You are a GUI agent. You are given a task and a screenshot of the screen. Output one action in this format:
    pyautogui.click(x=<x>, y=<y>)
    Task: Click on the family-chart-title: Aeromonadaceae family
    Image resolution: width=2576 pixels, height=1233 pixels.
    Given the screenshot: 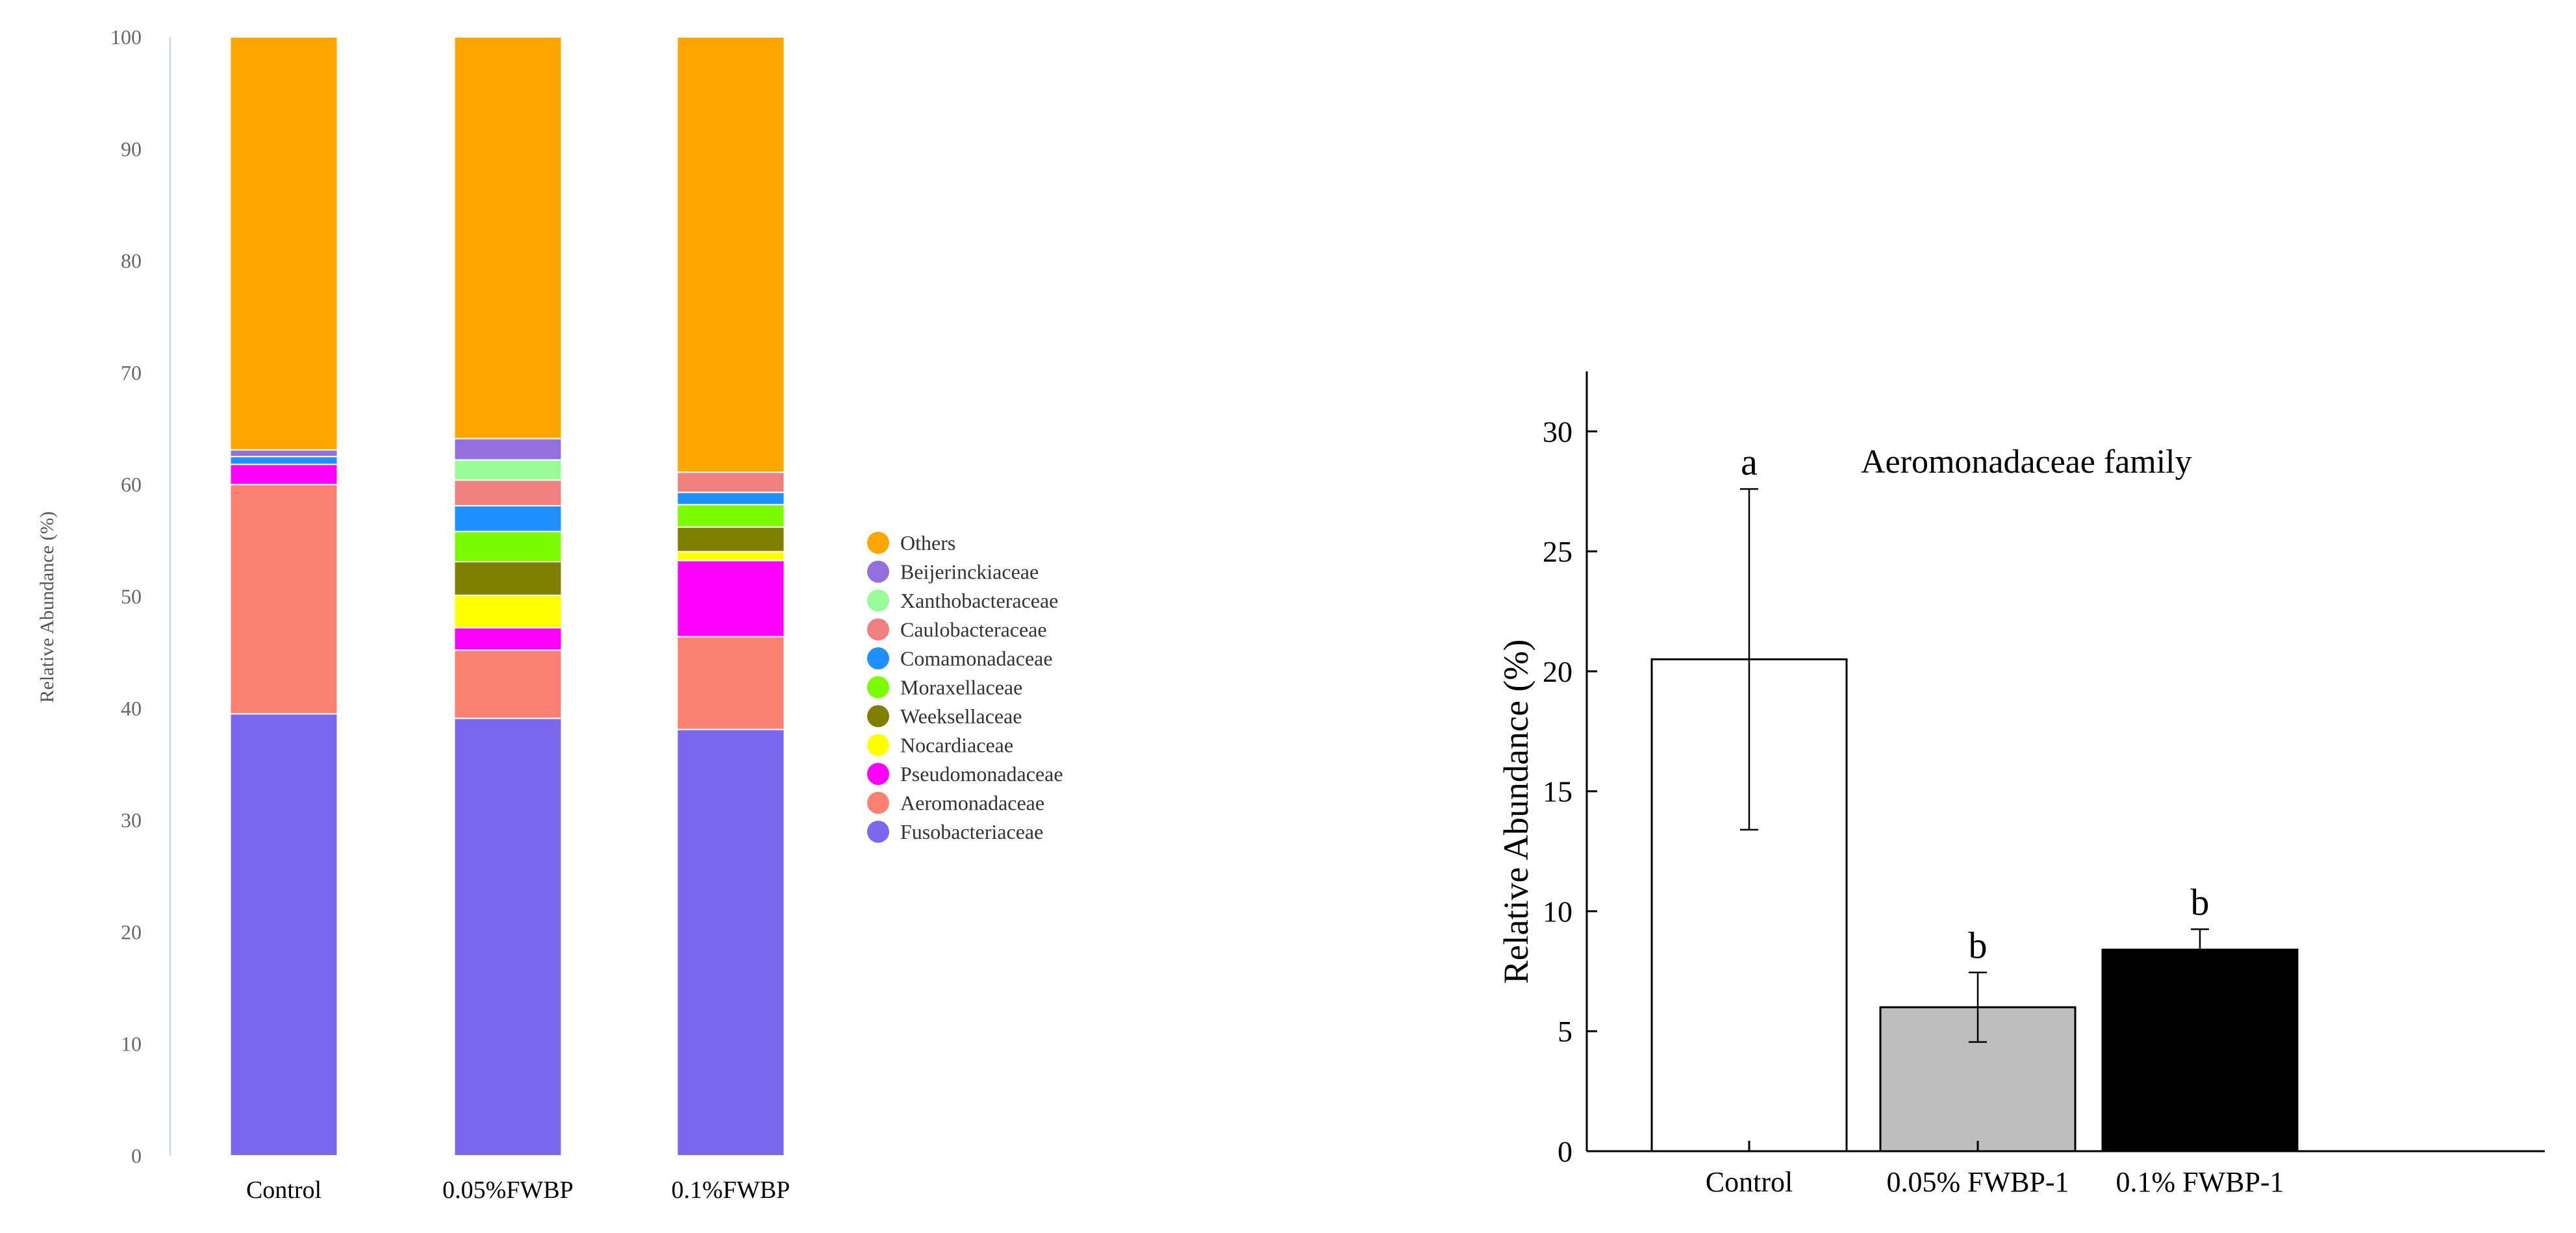 What is the action you would take?
    pyautogui.click(x=2026, y=462)
    